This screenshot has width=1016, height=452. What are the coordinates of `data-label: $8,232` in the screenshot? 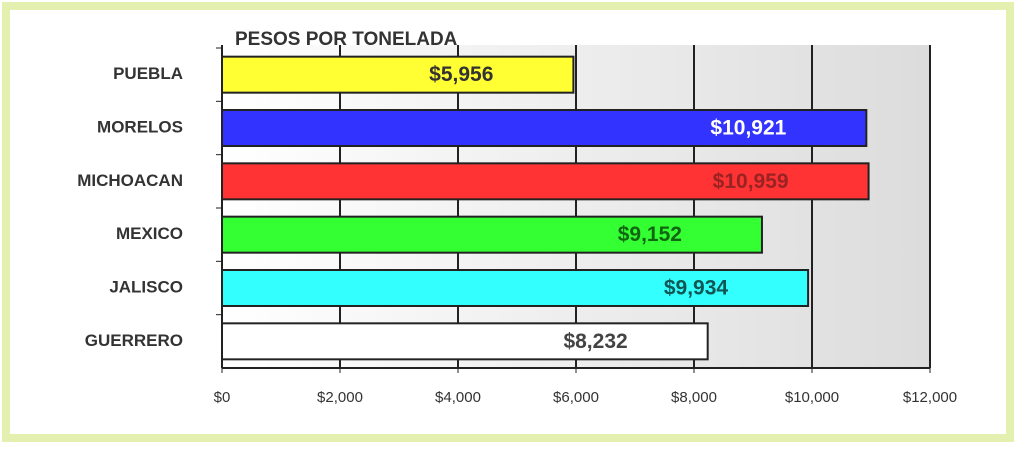 It's located at (595, 341).